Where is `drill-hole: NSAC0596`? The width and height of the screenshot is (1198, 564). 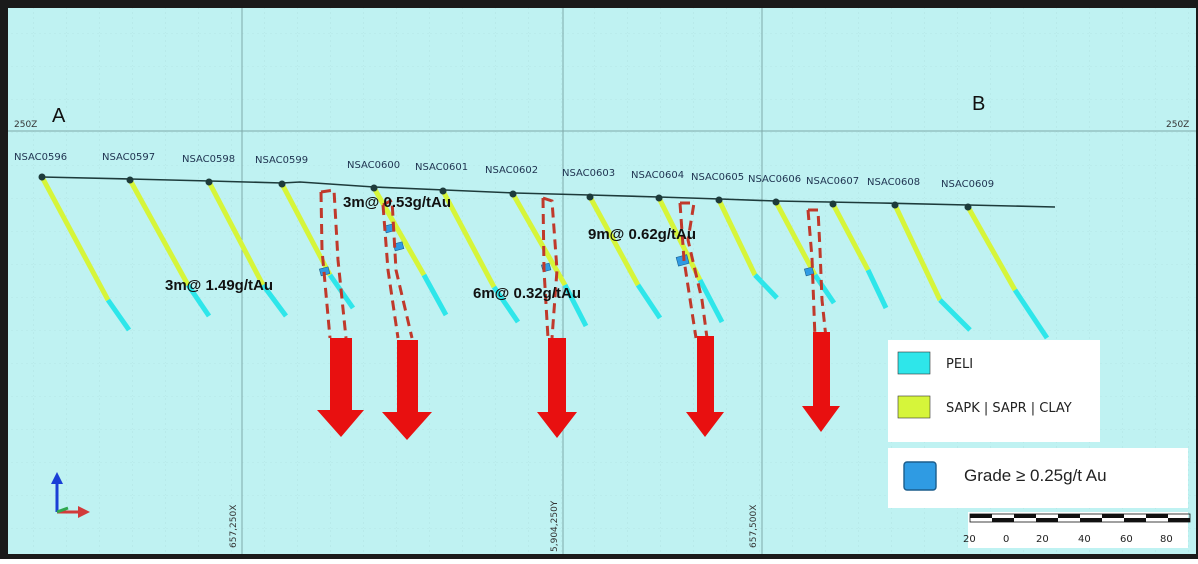
drill-hole: NSAC0596 is located at coordinates (73, 242).